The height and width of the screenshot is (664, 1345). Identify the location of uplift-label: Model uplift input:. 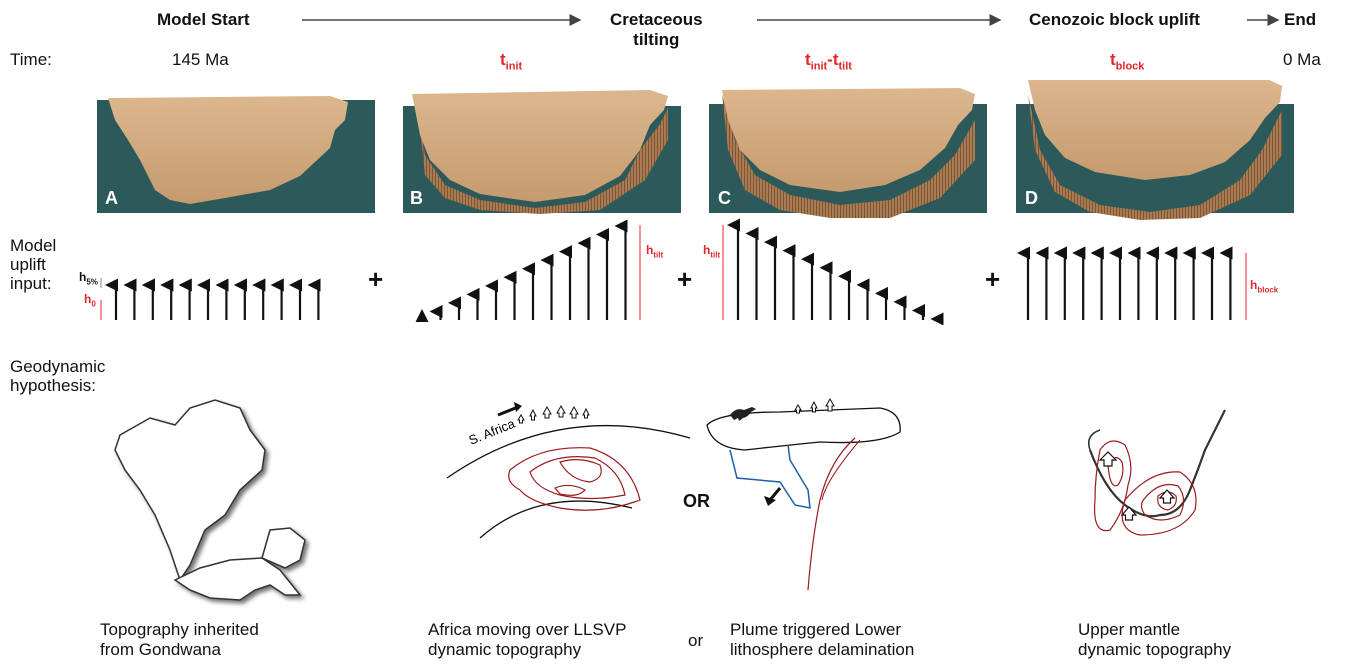
(33, 264).